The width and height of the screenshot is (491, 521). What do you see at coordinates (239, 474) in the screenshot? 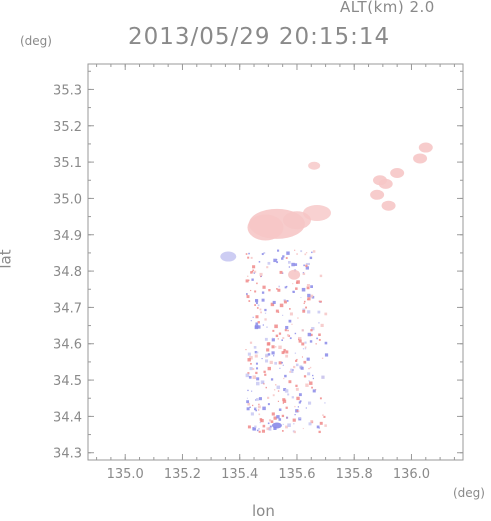
I see `x-tick-label: 135.4` at bounding box center [239, 474].